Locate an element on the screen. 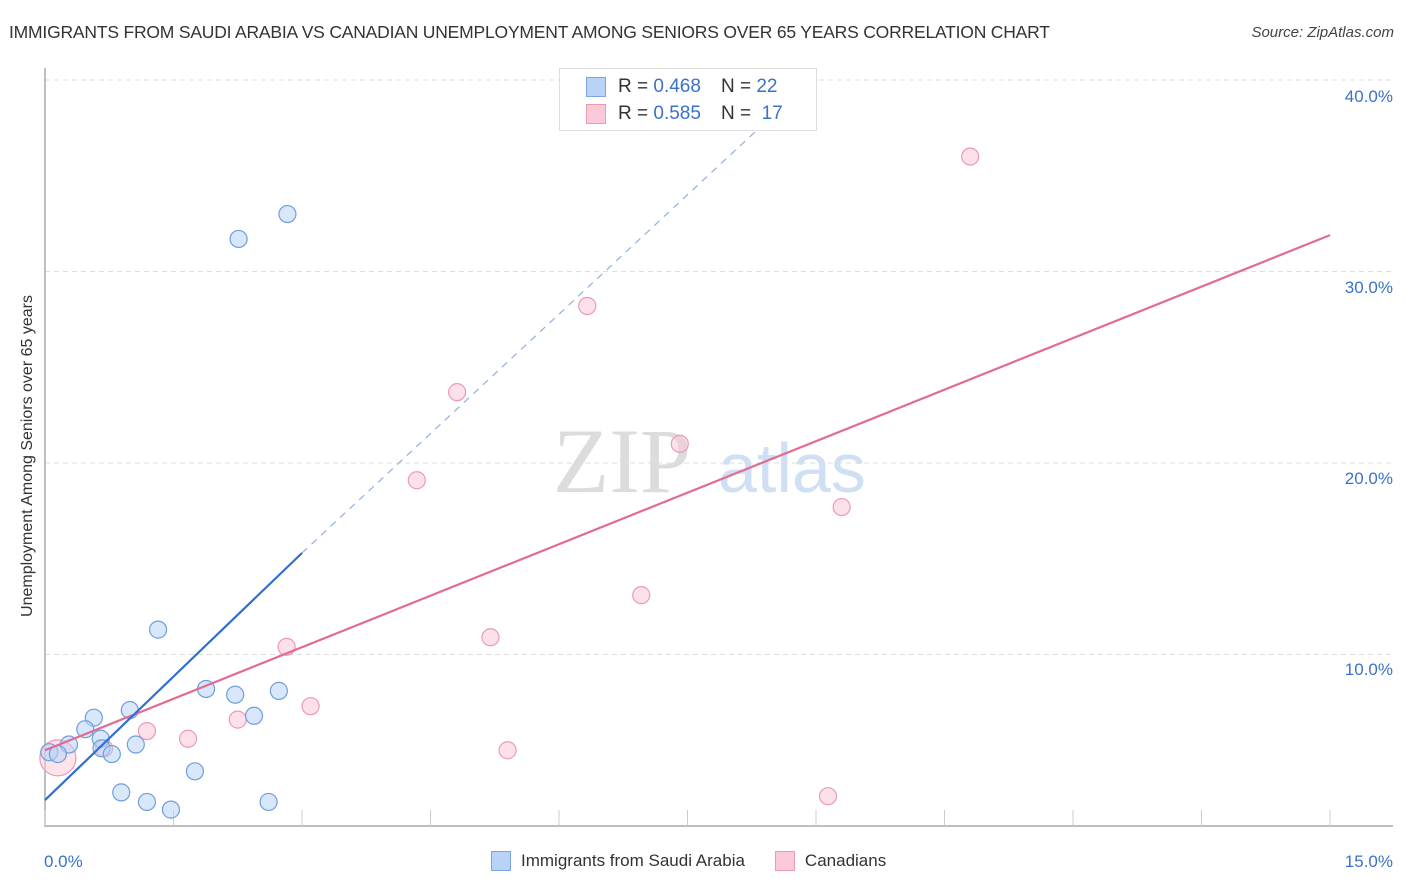 The width and height of the screenshot is (1406, 892). series-legend: Immigrants from Saudi Arabia Canadians is located at coordinates (703, 861).